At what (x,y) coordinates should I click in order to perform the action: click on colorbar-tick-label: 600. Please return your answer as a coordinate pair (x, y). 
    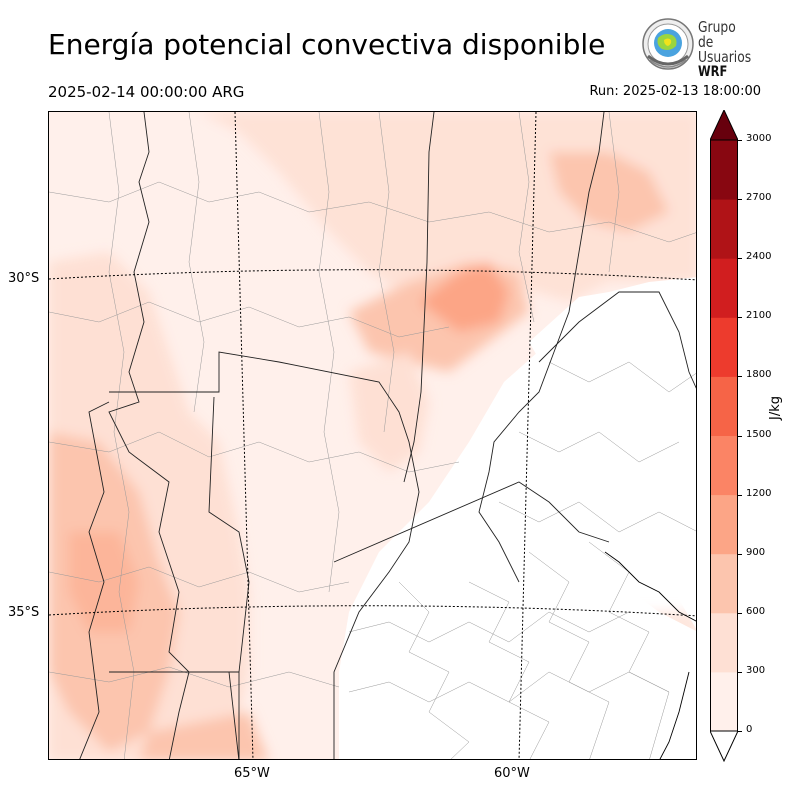
    Looking at the image, I should click on (756, 611).